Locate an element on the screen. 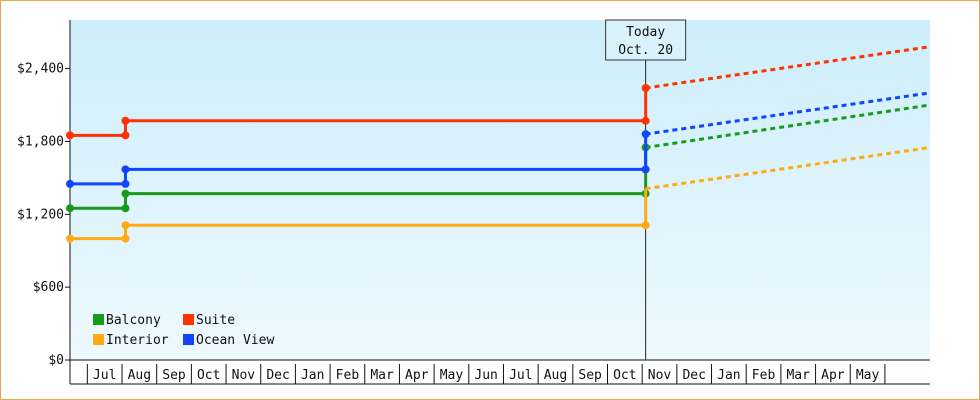 Image resolution: width=980 pixels, height=400 pixels. legend-swatch-ocean-view is located at coordinates (188, 339).